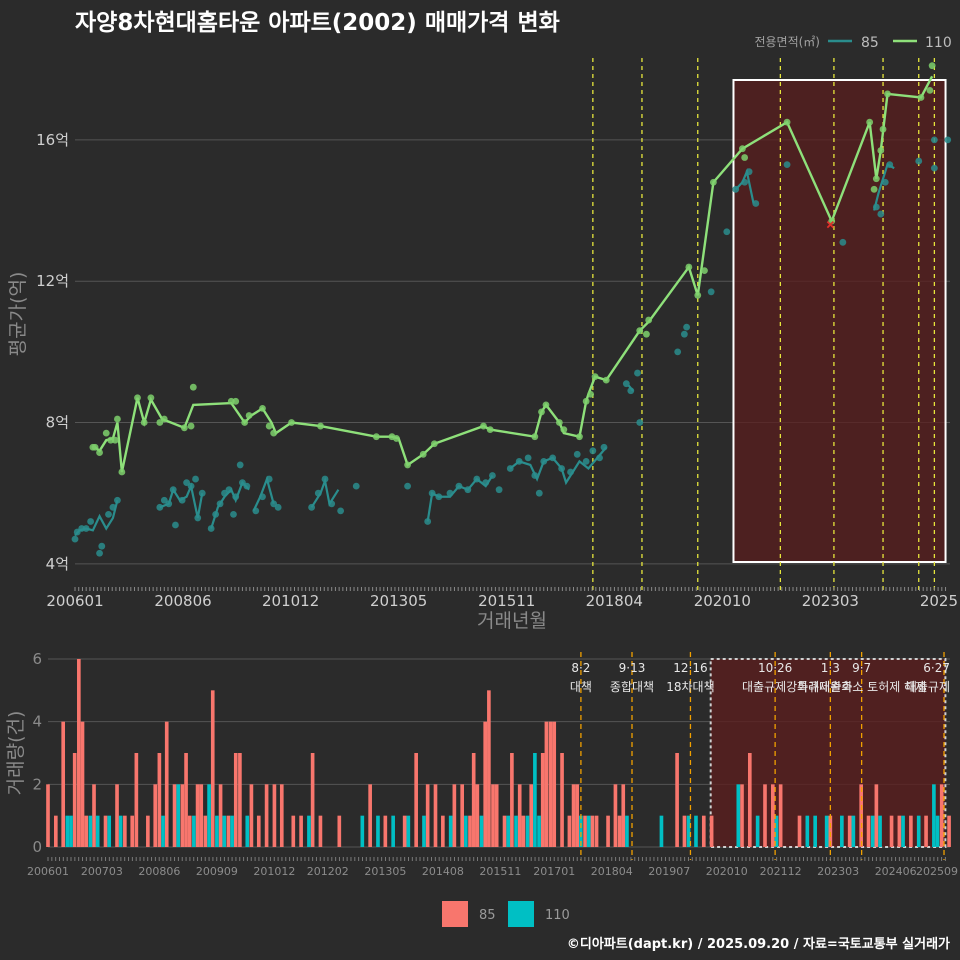 The height and width of the screenshot is (960, 960). Describe the element at coordinates (838, 871) in the screenshot. I see `volume-x-tick-label: 202303` at that location.